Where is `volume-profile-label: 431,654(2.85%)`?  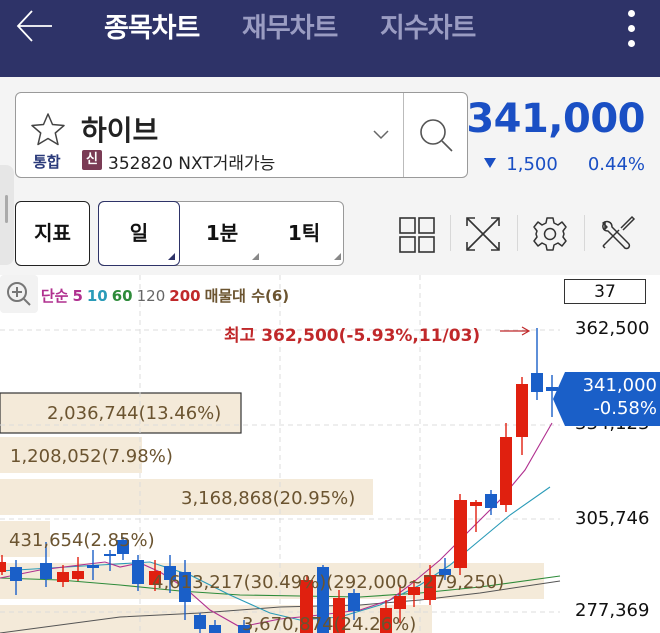
volume-profile-label: 431,654(2.85%) is located at coordinates (82, 540).